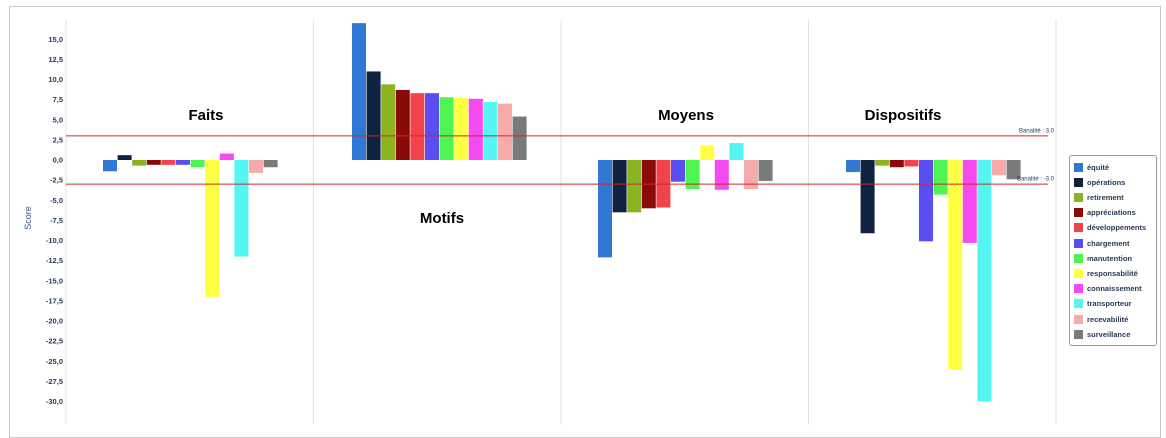 The width and height of the screenshot is (1166, 438). What do you see at coordinates (1108, 243) in the screenshot?
I see `legend-label: chargement` at bounding box center [1108, 243].